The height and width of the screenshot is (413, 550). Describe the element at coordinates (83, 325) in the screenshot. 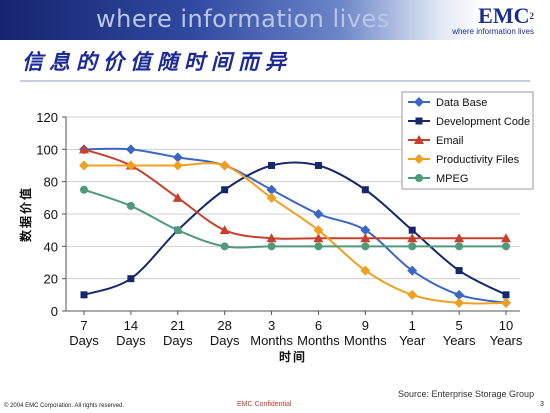

I see `x-tick-label: 7` at that location.